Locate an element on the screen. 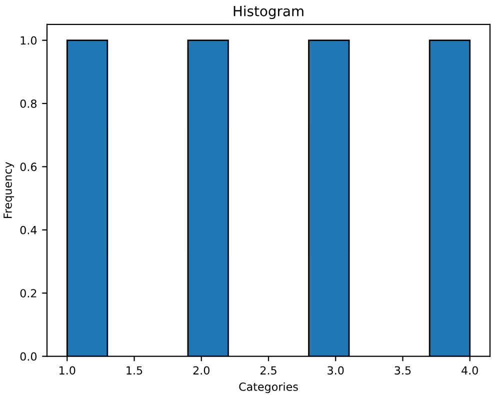  y-axis-title: Frequency is located at coordinates (9, 190).